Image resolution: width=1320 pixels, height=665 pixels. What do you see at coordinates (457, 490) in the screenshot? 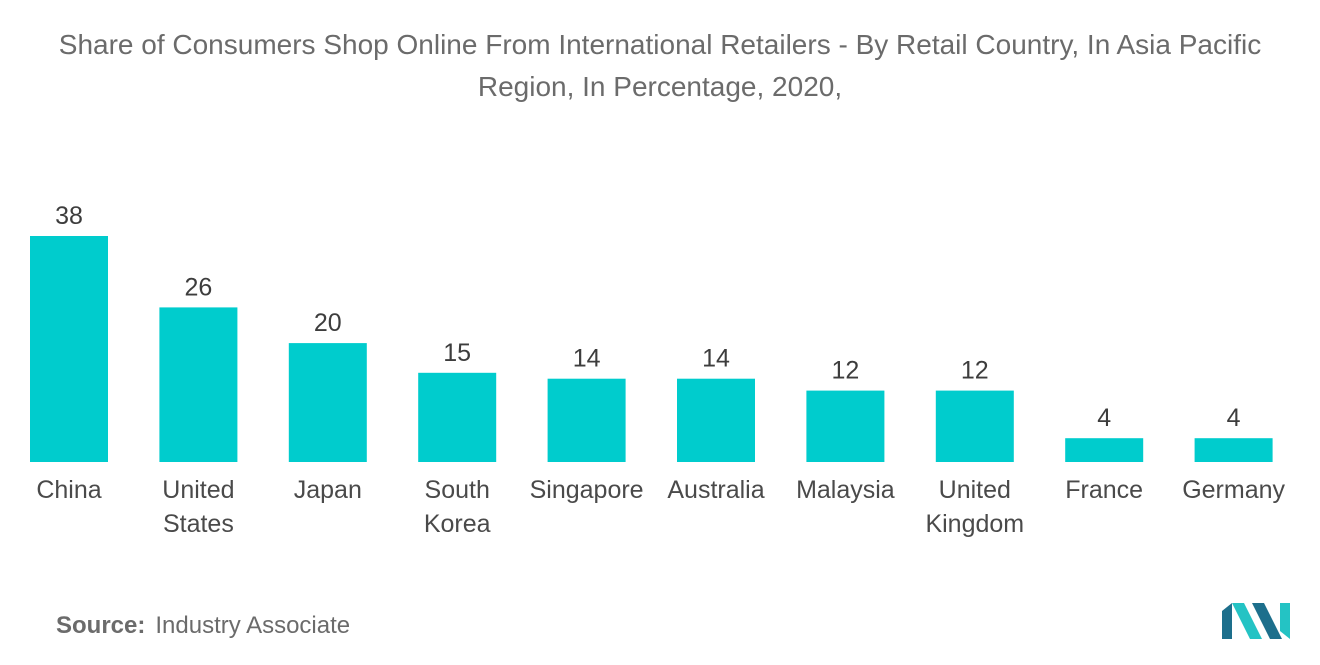
I see `category-label-line: South` at bounding box center [457, 490].